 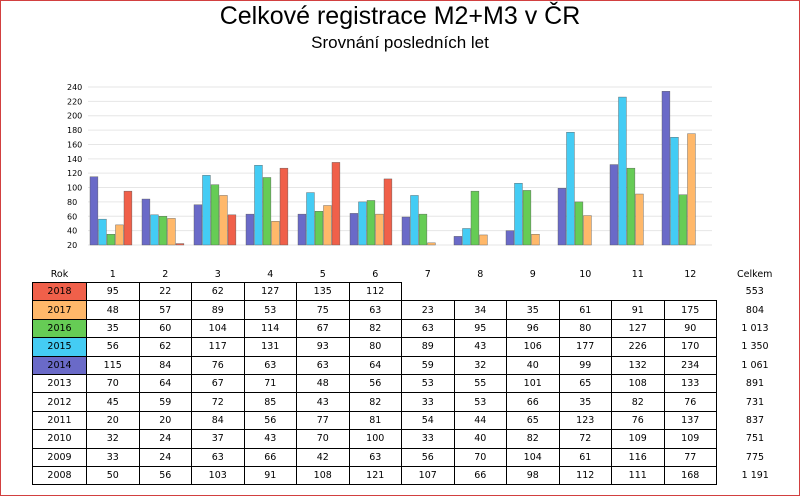 What do you see at coordinates (218, 347) in the screenshot?
I see `value-cell: 117` at bounding box center [218, 347].